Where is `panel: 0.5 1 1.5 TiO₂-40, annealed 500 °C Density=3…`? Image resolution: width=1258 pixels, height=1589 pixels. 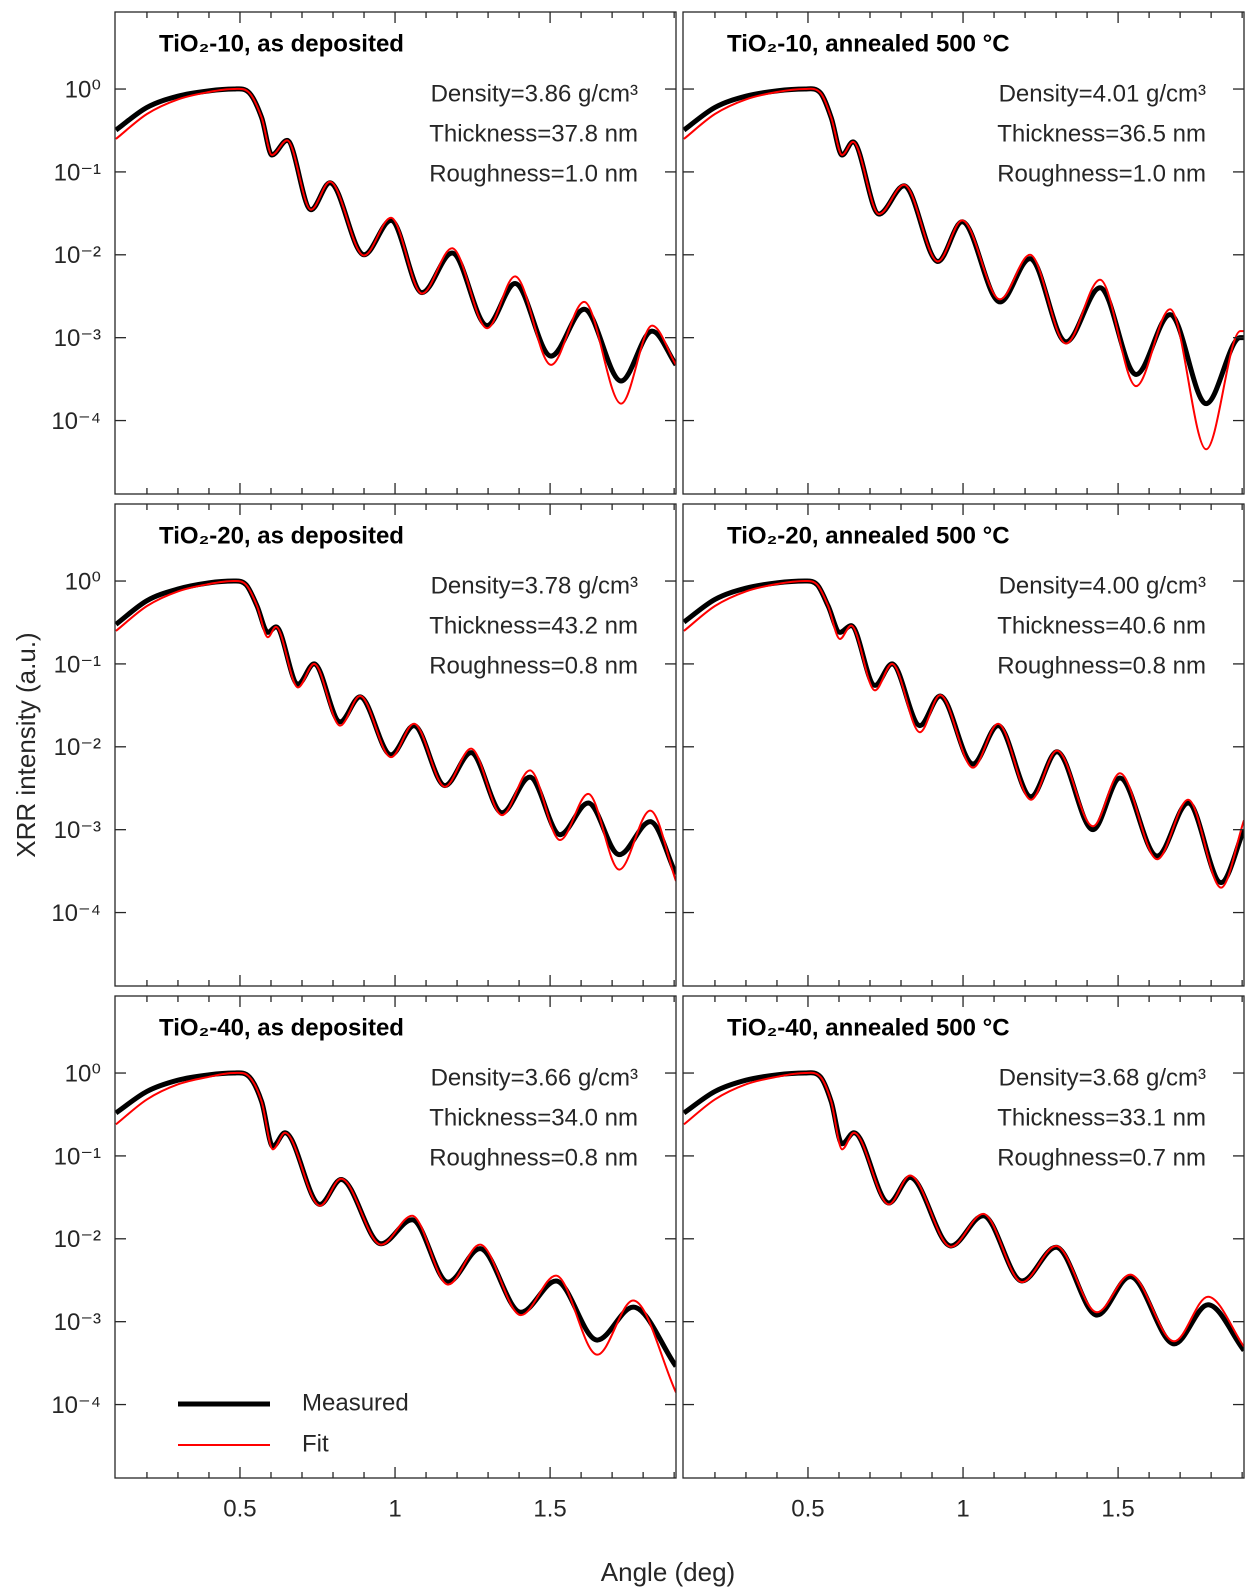 panel: 0.5 1 1.5 TiO₂-40, annealed 500 °C Density=3… is located at coordinates (963, 1258).